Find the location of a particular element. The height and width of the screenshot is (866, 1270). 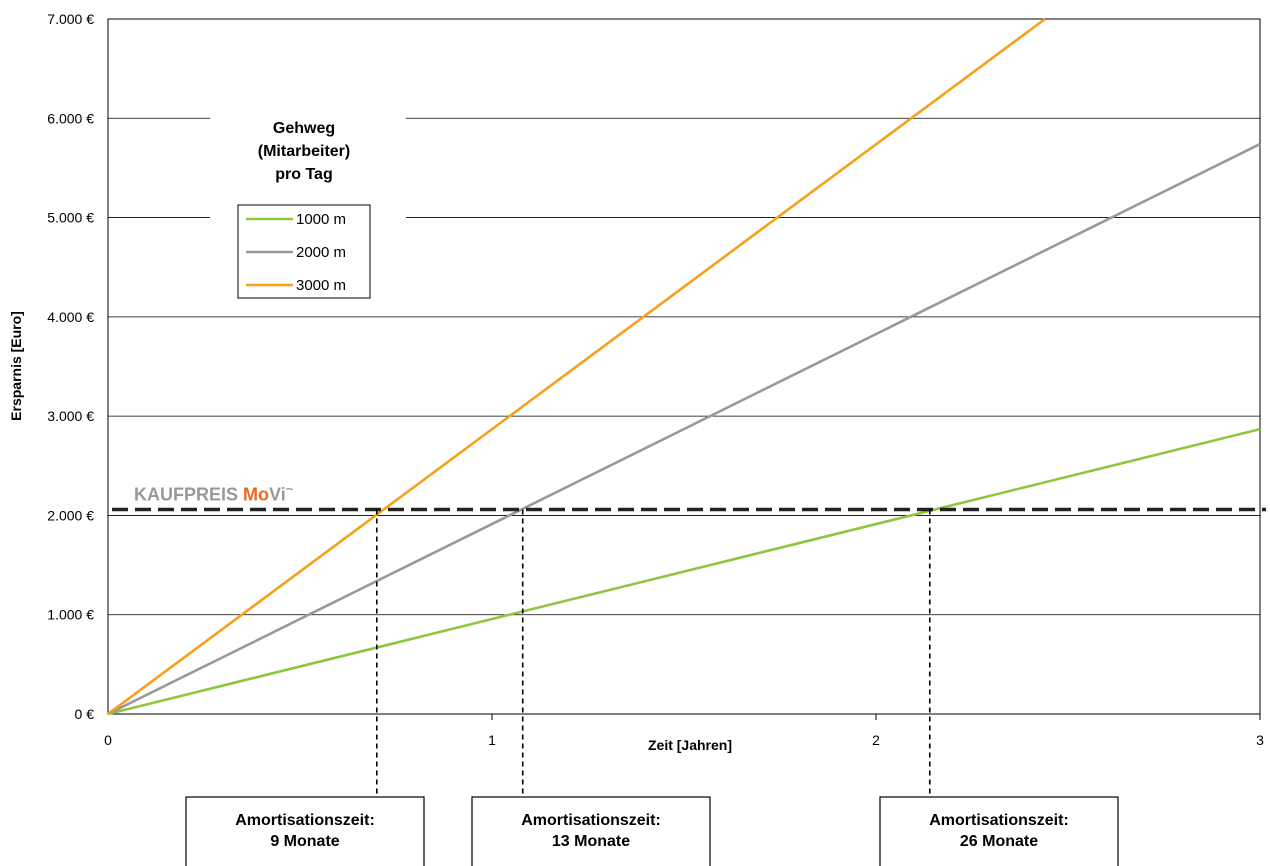

payback-value-0: 9 Monate is located at coordinates (304, 841).